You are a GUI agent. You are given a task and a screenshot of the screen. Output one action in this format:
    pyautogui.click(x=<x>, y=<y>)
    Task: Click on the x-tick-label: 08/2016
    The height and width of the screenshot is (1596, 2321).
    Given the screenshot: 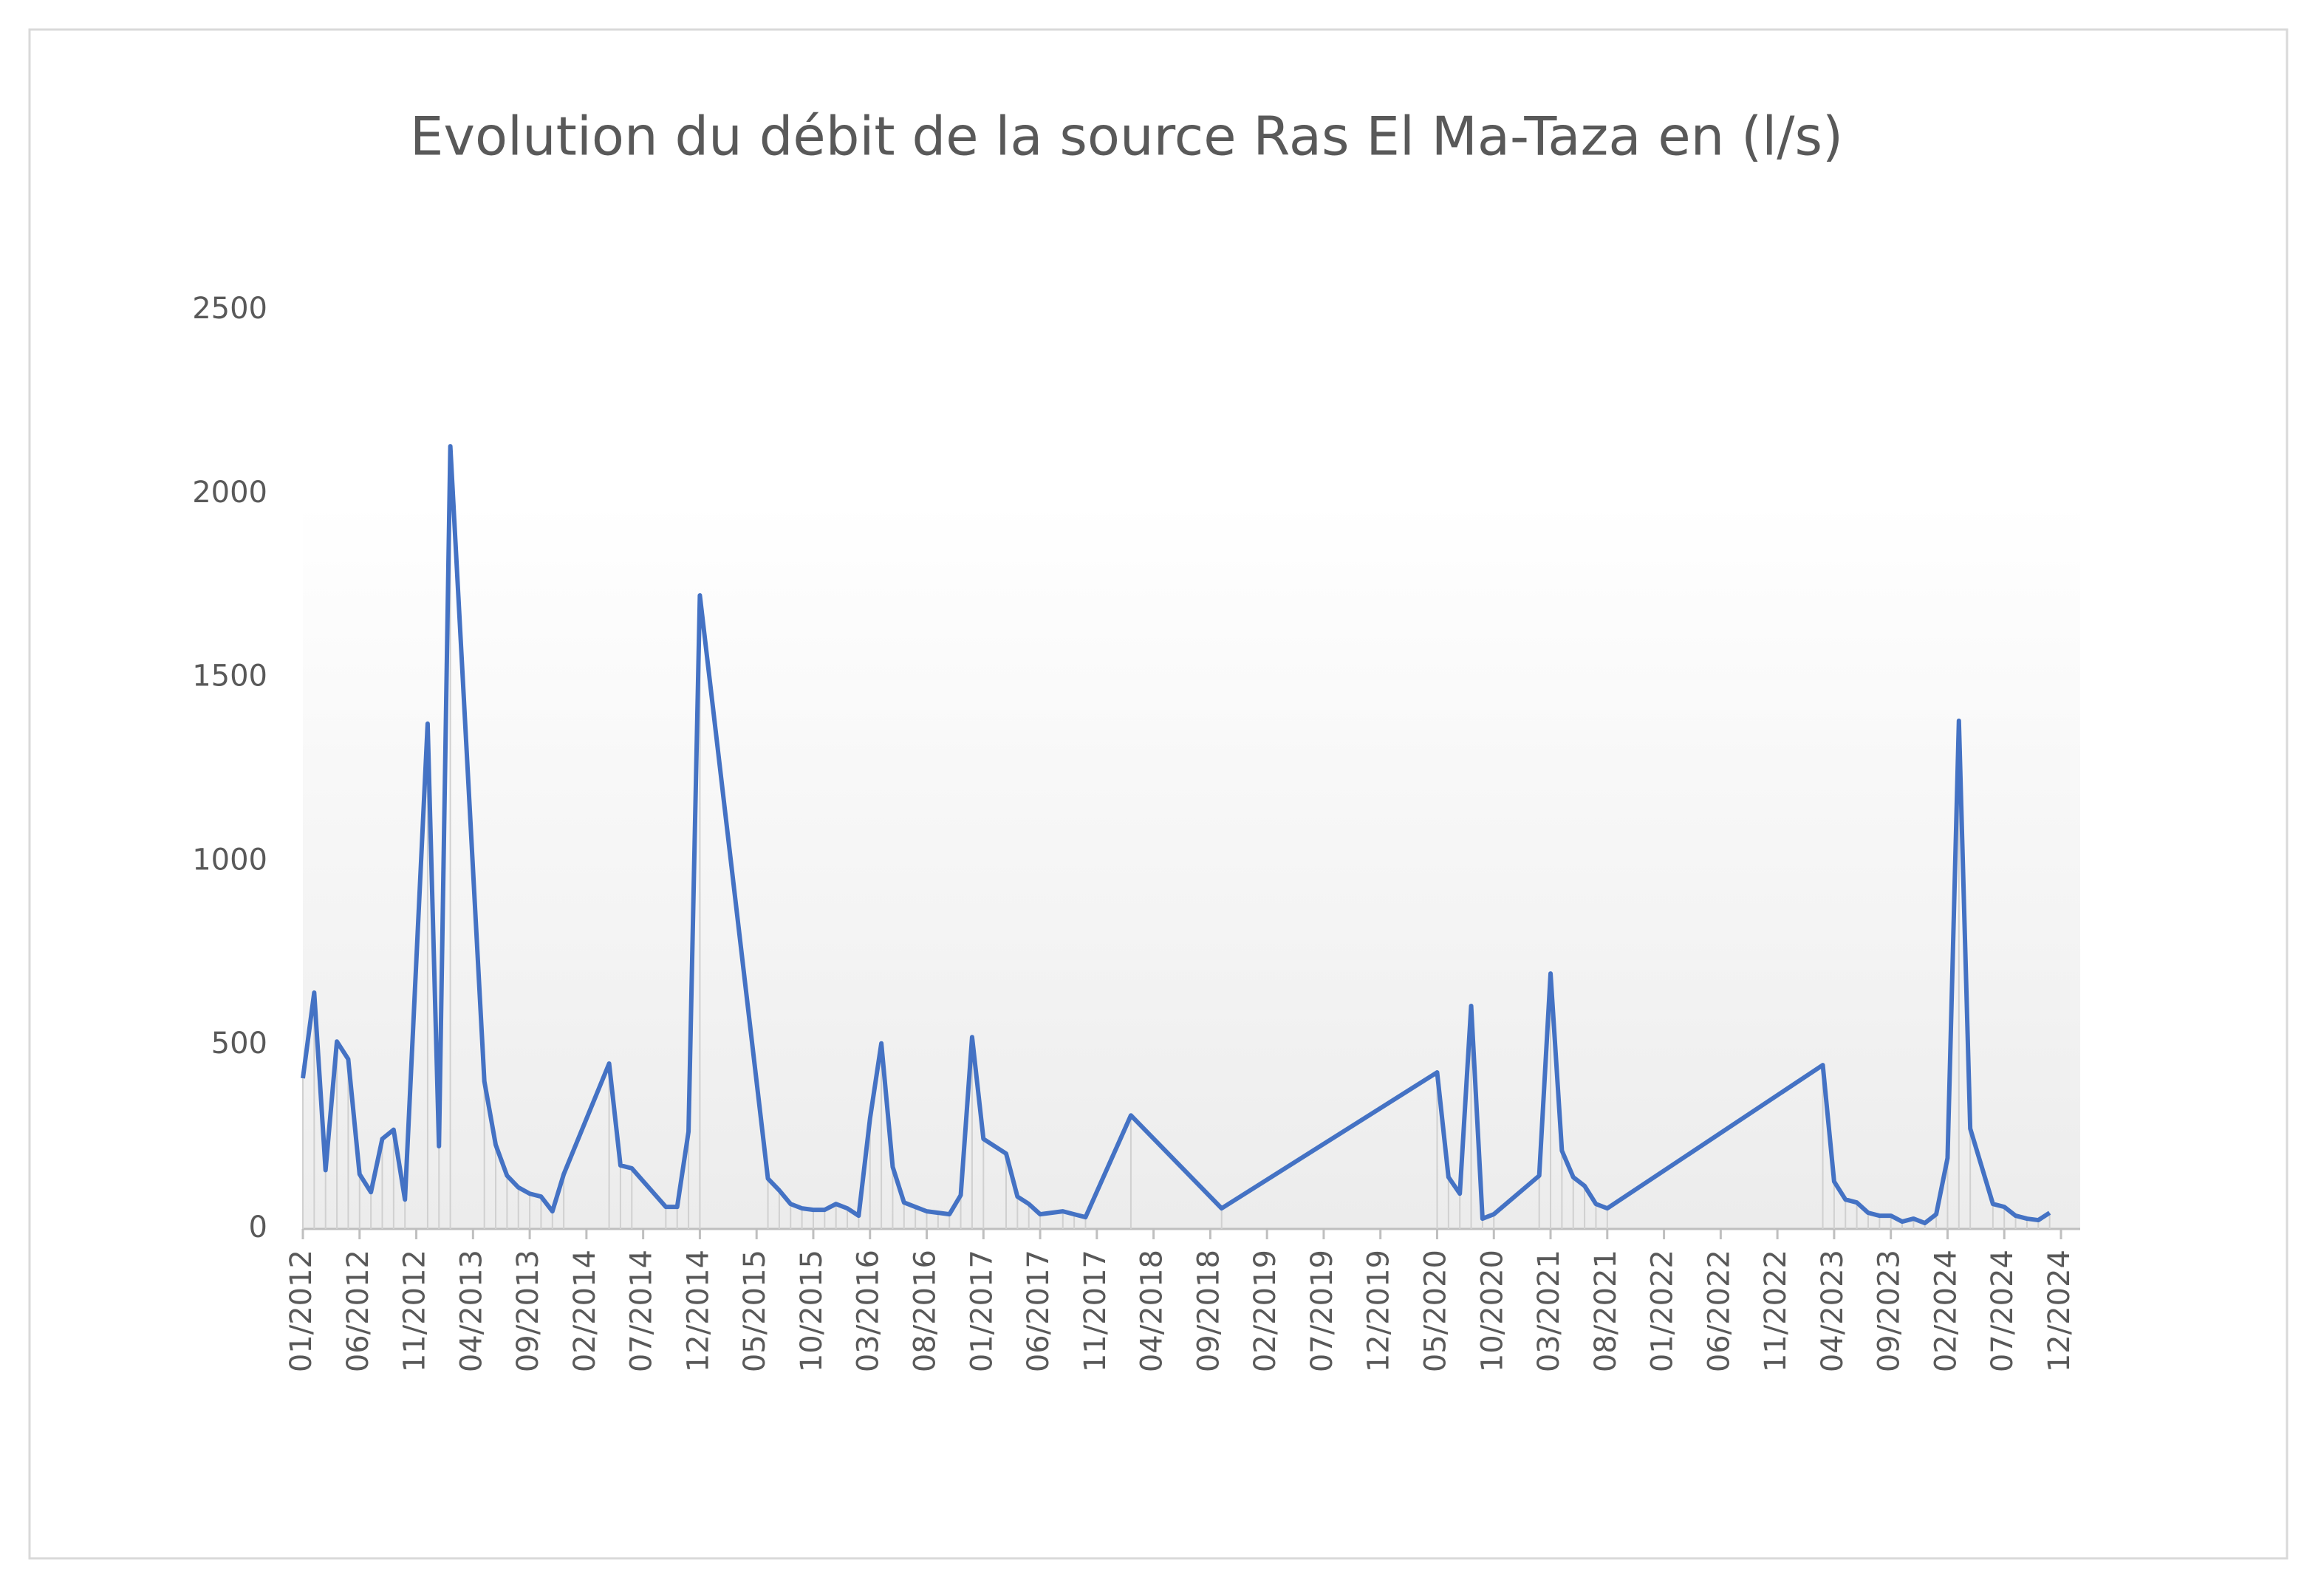 What is the action you would take?
    pyautogui.click(x=926, y=1311)
    